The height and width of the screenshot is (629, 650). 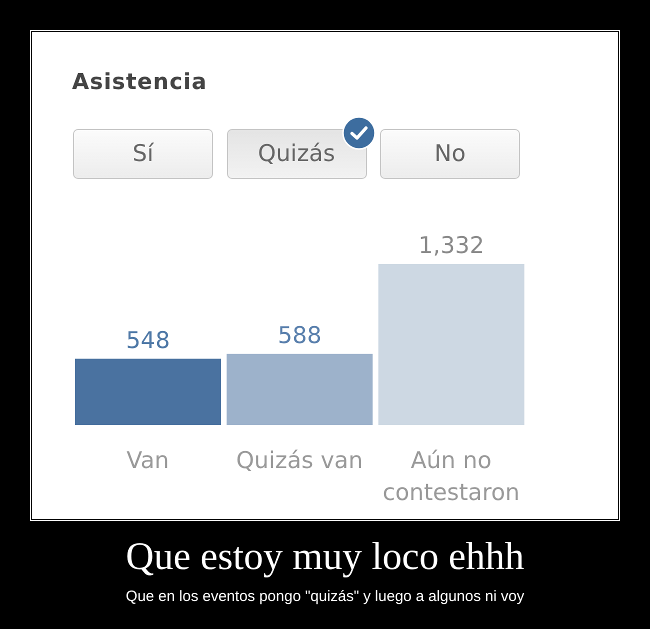 I want to click on toggle-button: Quizás, so click(x=296, y=154).